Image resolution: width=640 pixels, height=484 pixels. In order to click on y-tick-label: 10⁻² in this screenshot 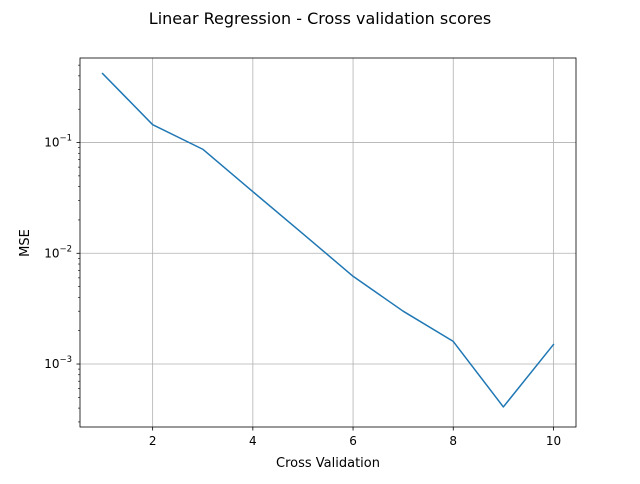, I will do `click(58, 252)`.